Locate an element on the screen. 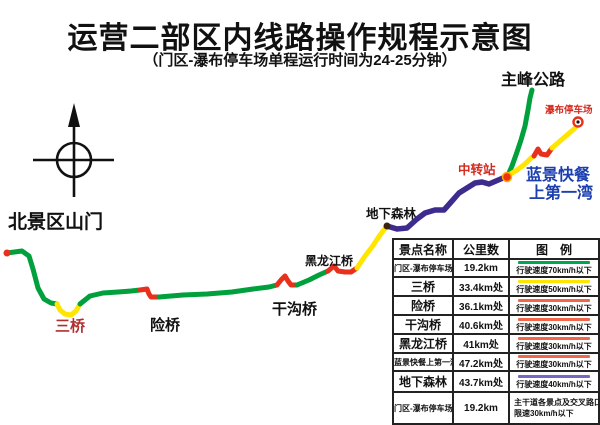 This screenshot has width=600, height=425. page-title: 运营二部区内线路操作规程示意图 is located at coordinates (300, 38).